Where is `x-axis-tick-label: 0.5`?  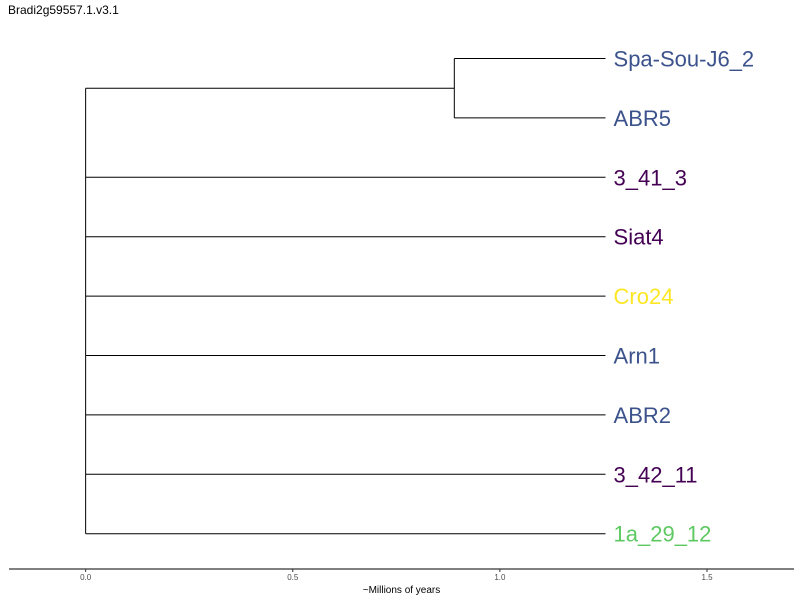 x-axis-tick-label: 0.5 is located at coordinates (293, 577).